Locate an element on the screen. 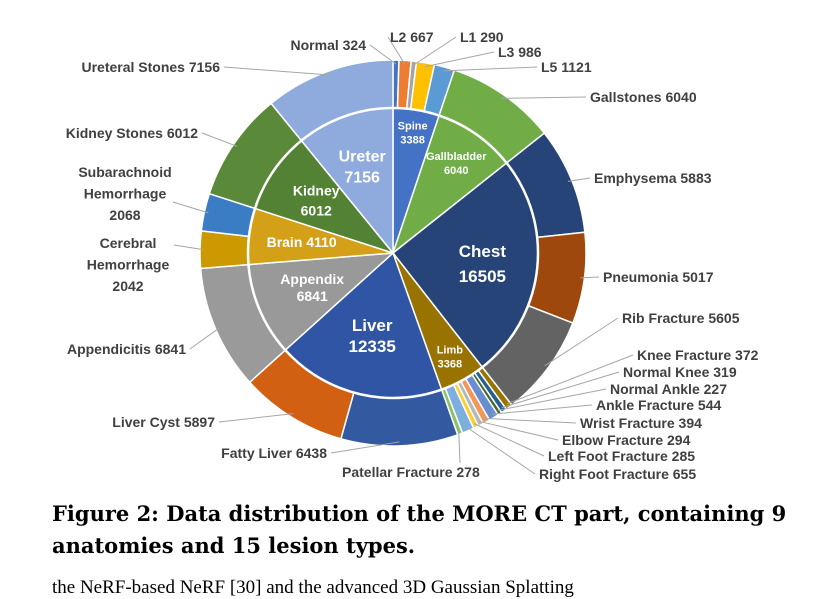 This screenshot has height=599, width=823. outer-label-ureteral-stones: Ureteral Stones 7156 is located at coordinates (150, 67).